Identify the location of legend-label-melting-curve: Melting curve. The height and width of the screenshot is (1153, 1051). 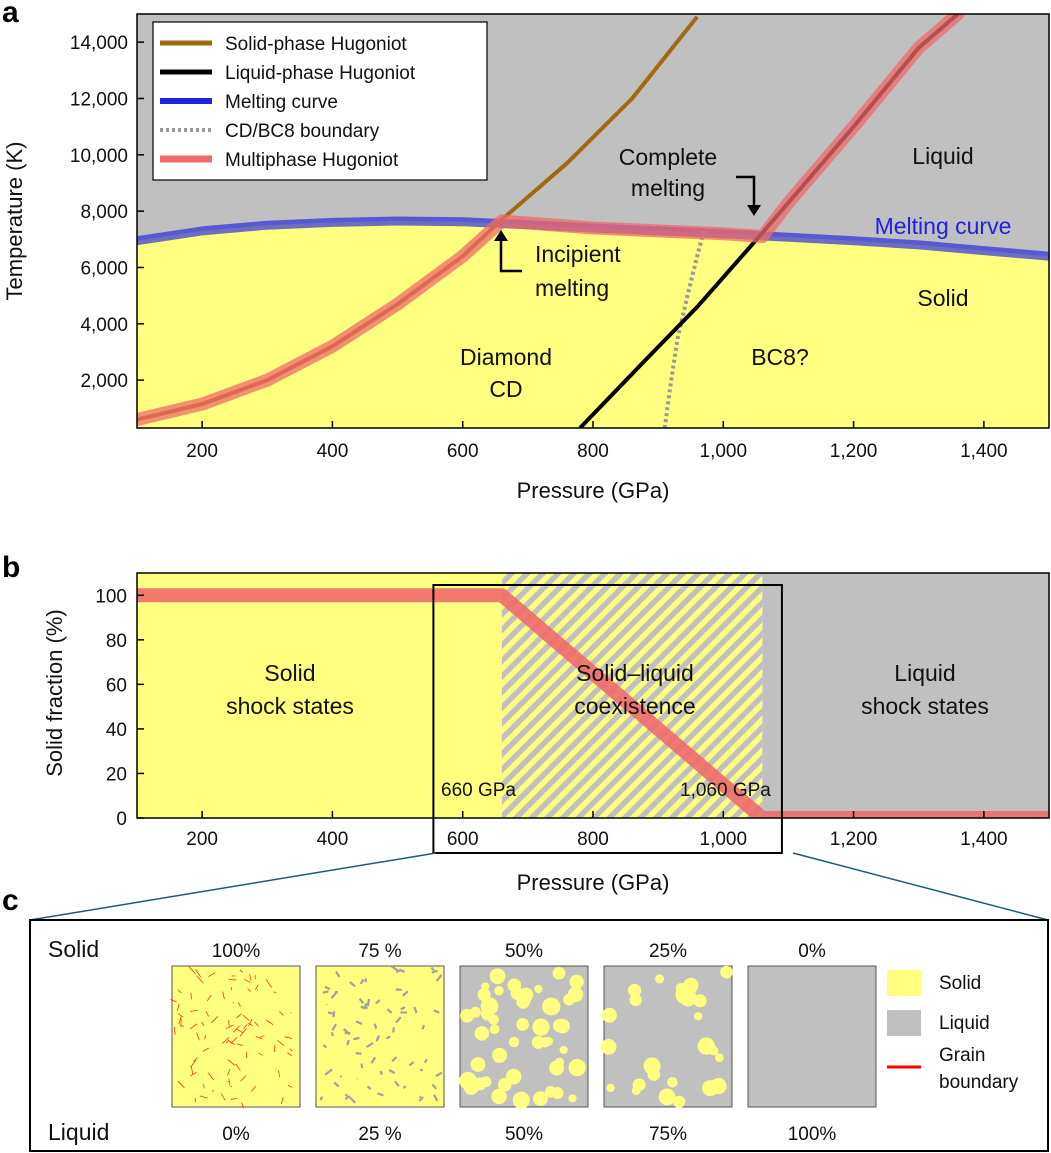
(281, 102).